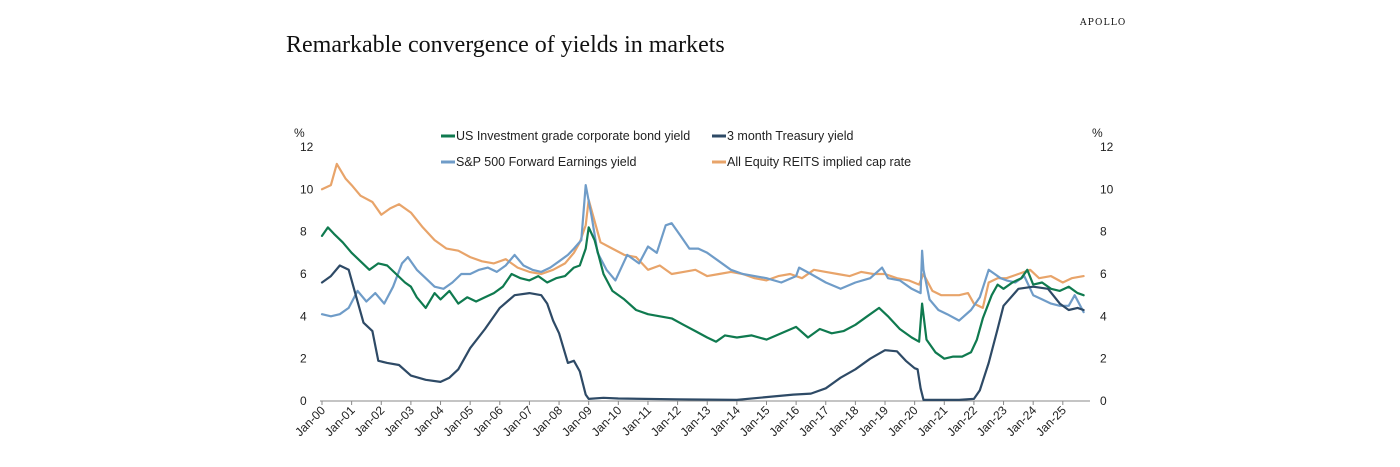 Image resolution: width=1400 pixels, height=467 pixels. Describe the element at coordinates (429, 421) in the screenshot. I see `x-tick-label: Jan-04` at that location.